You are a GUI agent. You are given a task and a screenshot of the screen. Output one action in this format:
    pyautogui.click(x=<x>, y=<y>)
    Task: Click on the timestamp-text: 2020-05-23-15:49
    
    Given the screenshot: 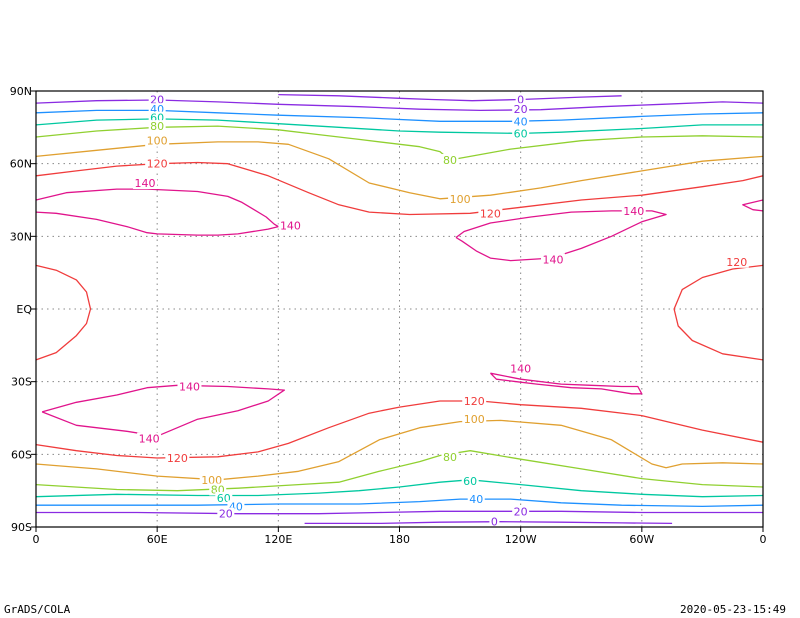 What is the action you would take?
    pyautogui.click(x=733, y=609)
    